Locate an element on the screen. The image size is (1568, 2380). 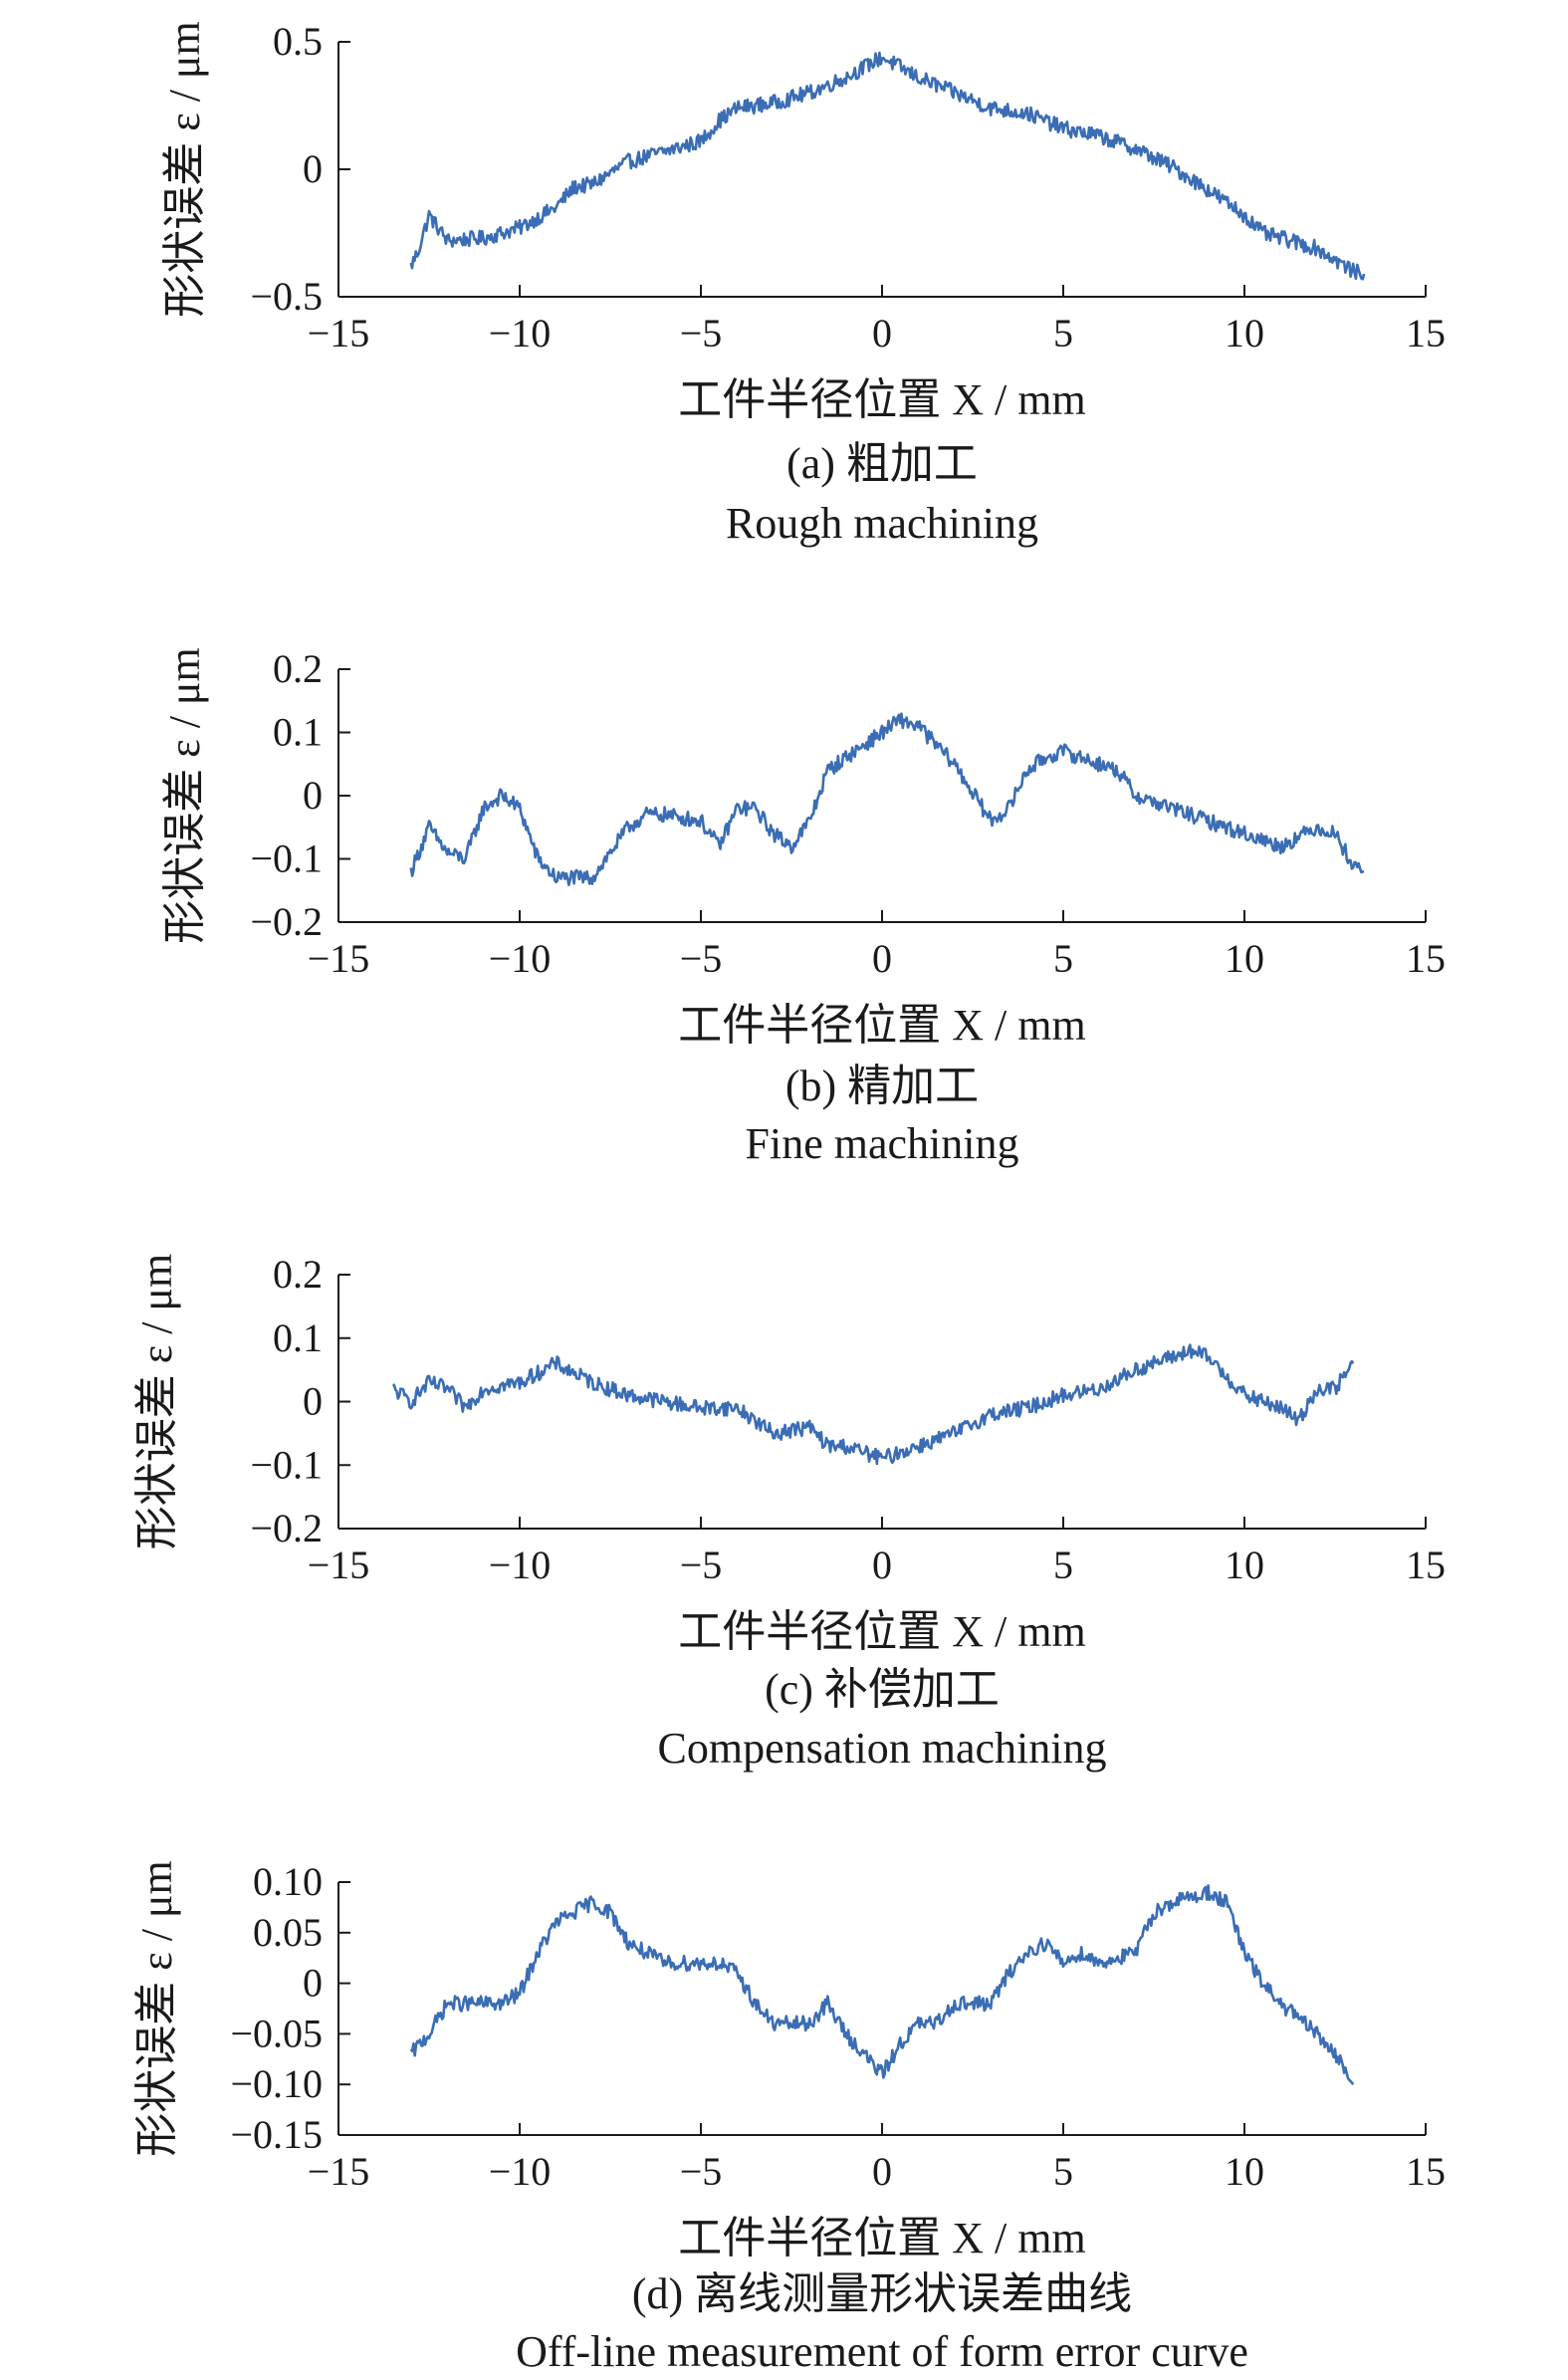
y-tick-label: −0.5 is located at coordinates (286, 296).